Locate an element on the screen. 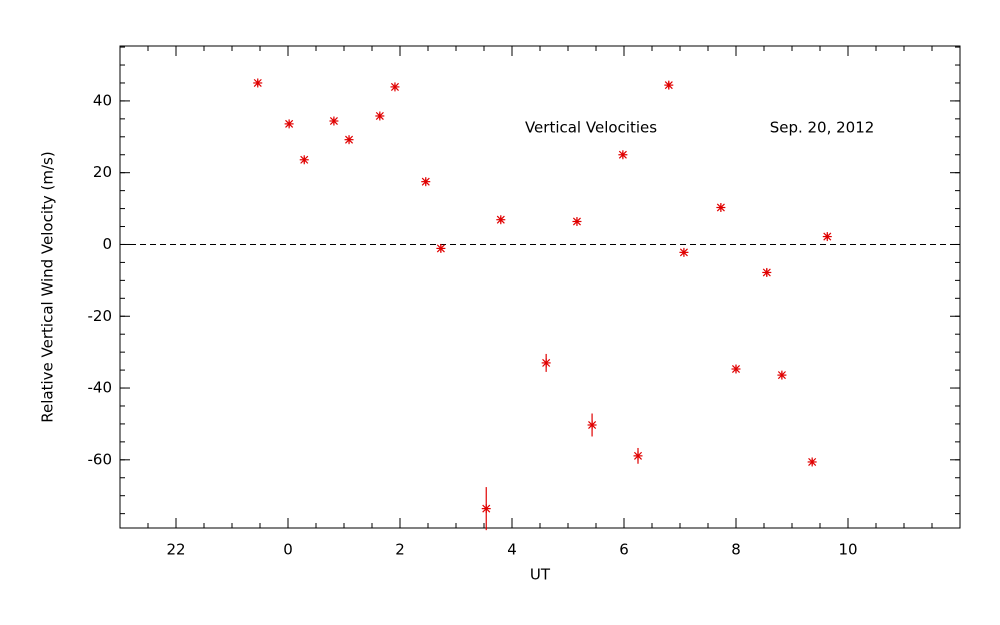  x-tick-label: 22 is located at coordinates (175, 550).